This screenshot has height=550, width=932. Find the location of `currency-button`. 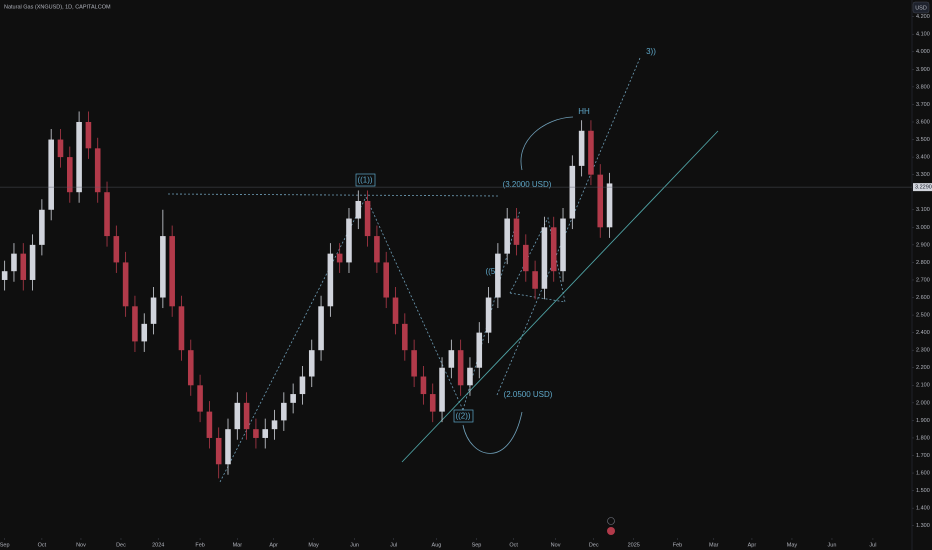

currency-button is located at coordinates (921, 7).